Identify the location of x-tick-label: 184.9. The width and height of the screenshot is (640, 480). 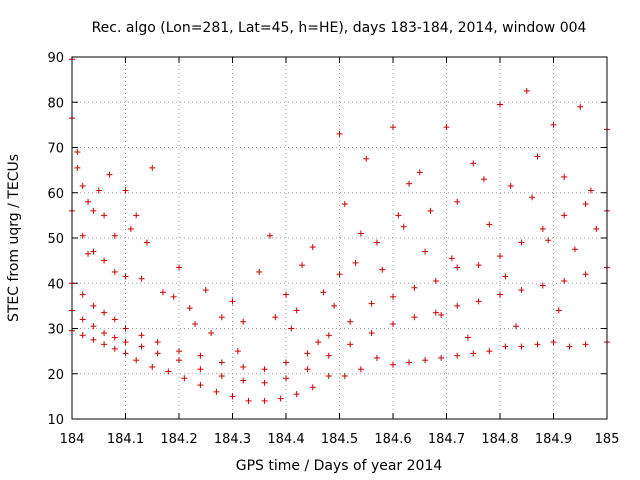
(553, 439).